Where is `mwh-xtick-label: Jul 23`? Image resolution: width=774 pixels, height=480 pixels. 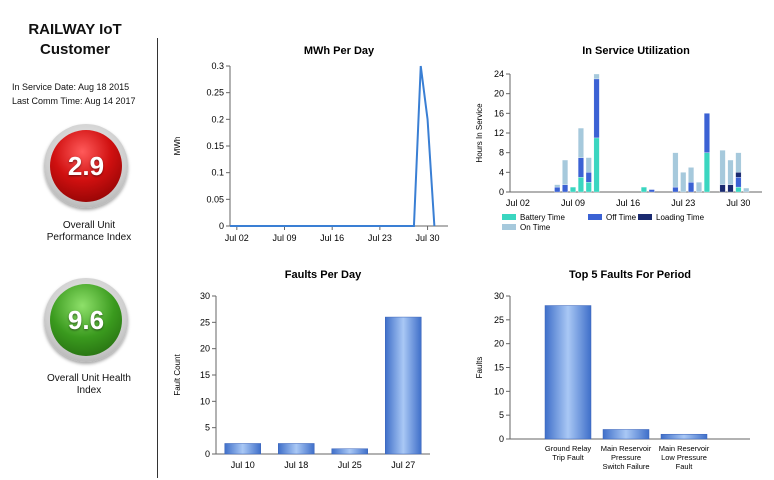
mwh-xtick-label: Jul 23 is located at coordinates (380, 238).